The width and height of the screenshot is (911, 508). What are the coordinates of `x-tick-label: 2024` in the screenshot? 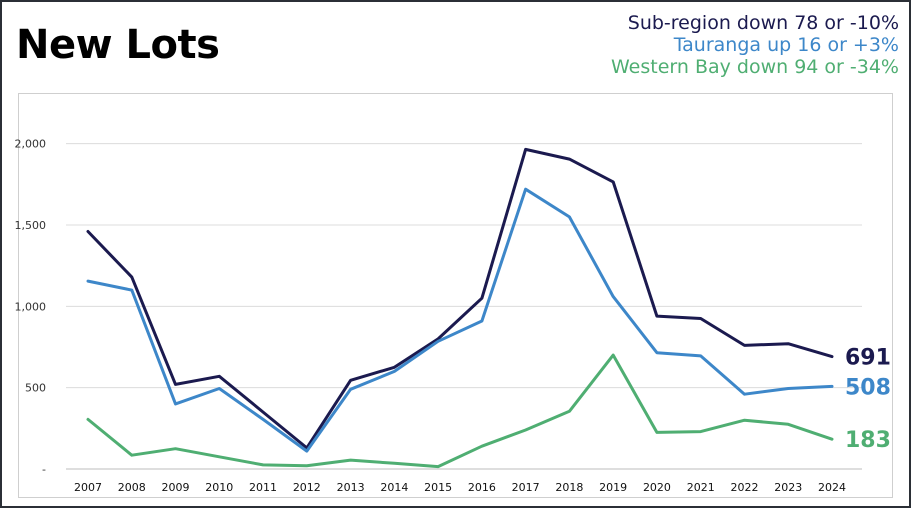 It's located at (832, 487).